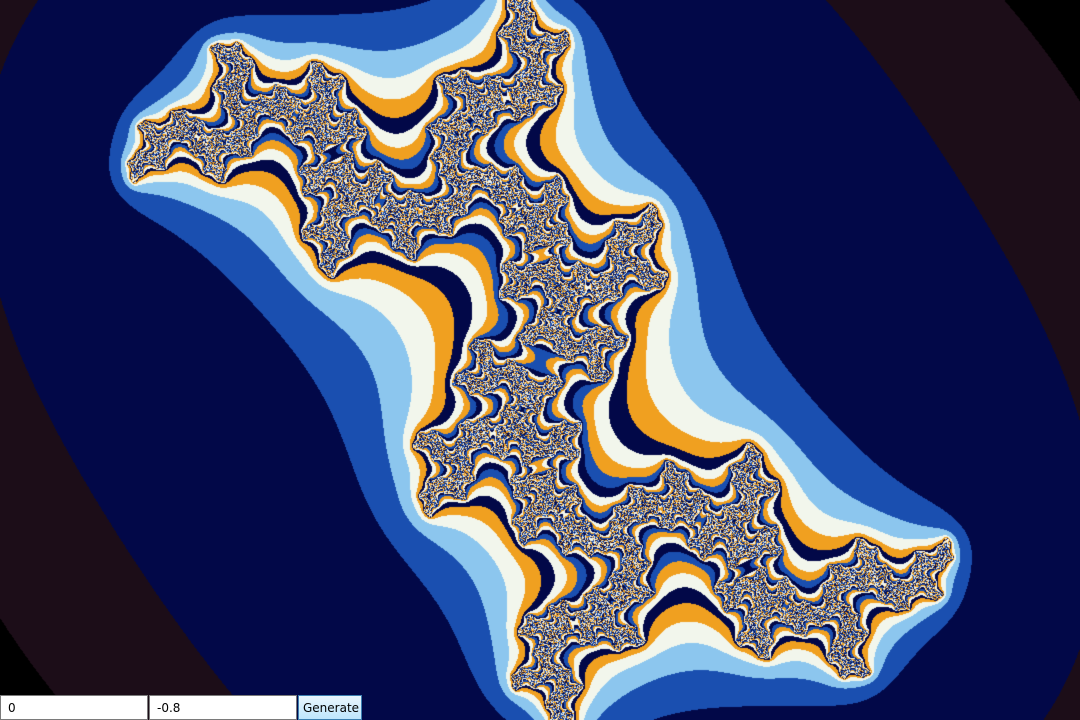  Describe the element at coordinates (223, 707) in the screenshot. I see `imaginary-part-input` at that location.